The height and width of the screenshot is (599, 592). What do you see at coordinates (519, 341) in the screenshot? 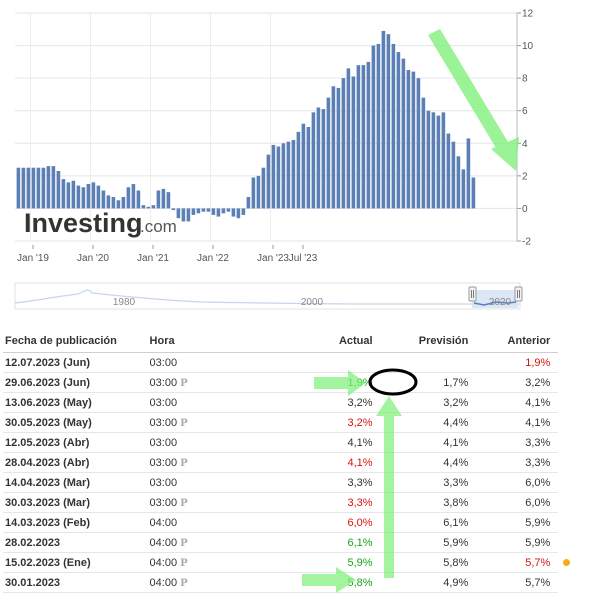
I see `header-anterior: Anterior` at bounding box center [519, 341].